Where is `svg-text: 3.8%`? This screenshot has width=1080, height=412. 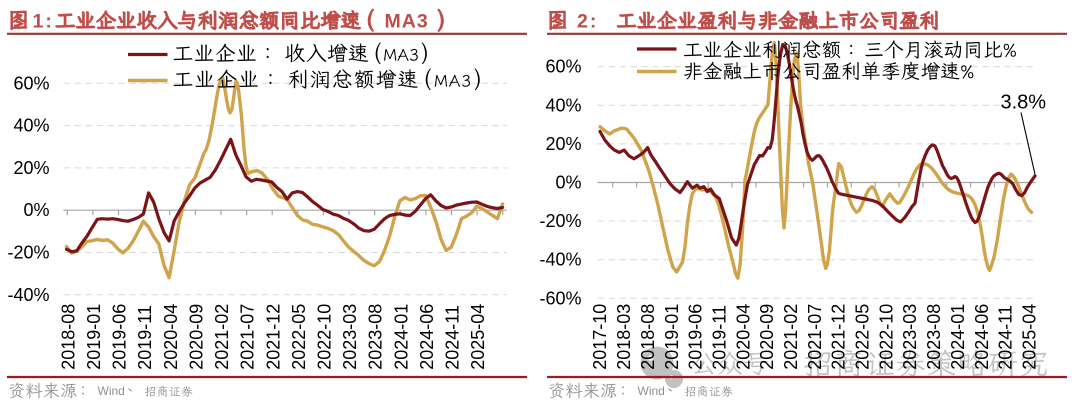 svg-text: 3.8% is located at coordinates (1024, 103).